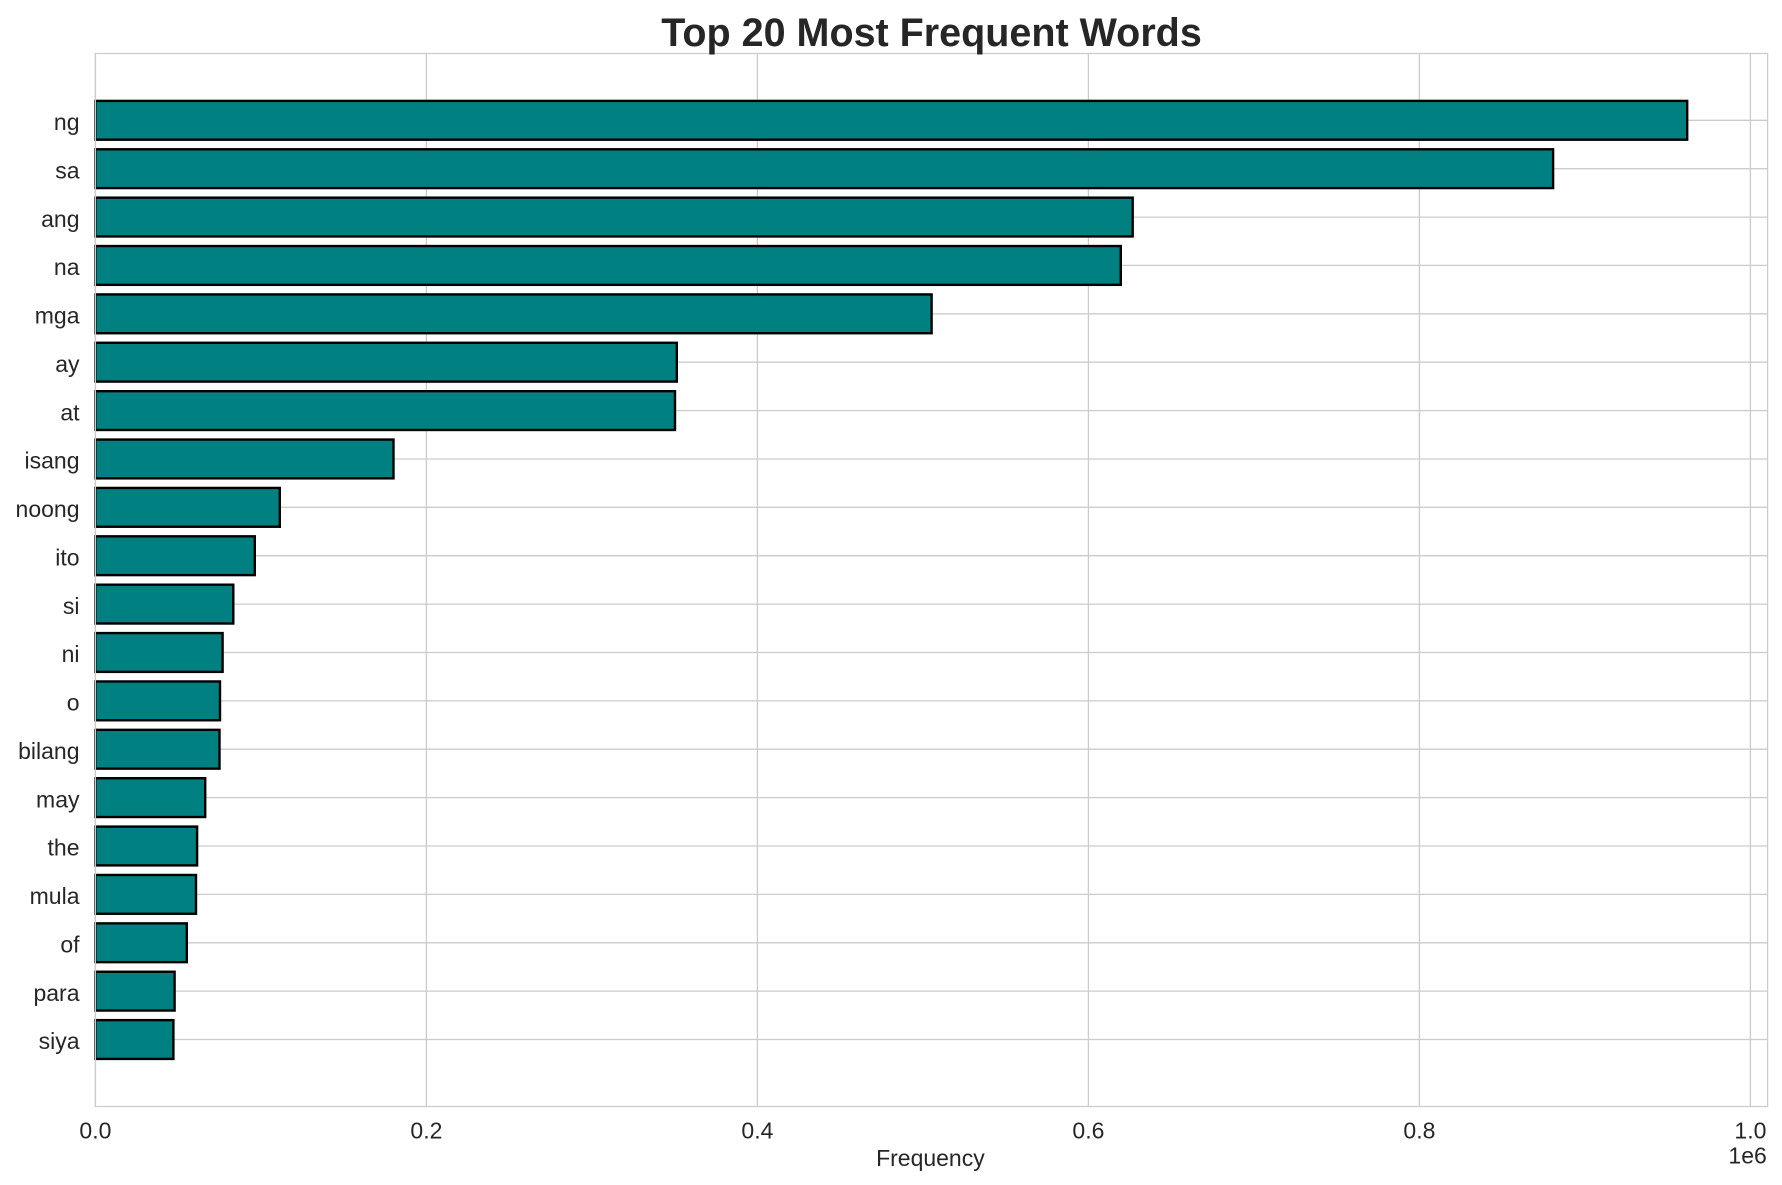  Describe the element at coordinates (757, 1131) in the screenshot. I see `svg-text: 0.4` at that location.